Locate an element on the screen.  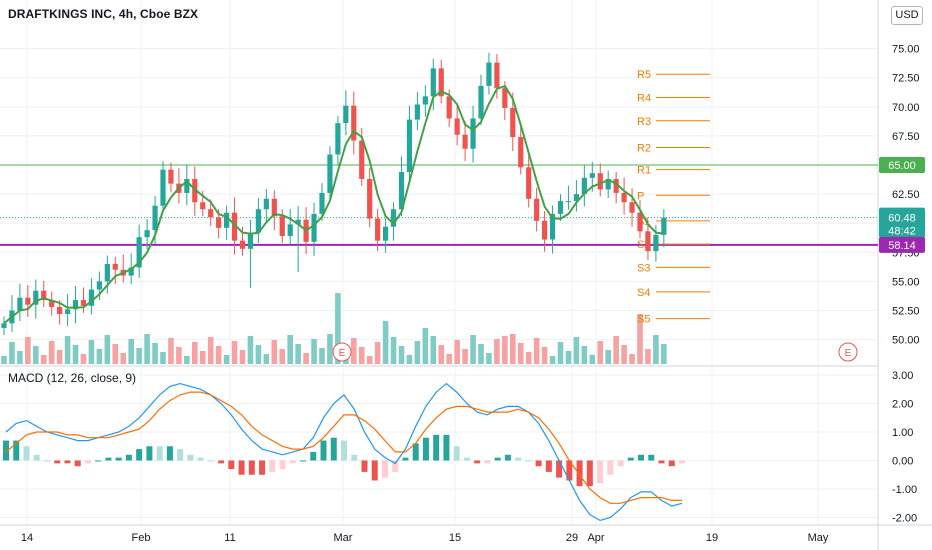
time-axis-label: 15 is located at coordinates (455, 538).